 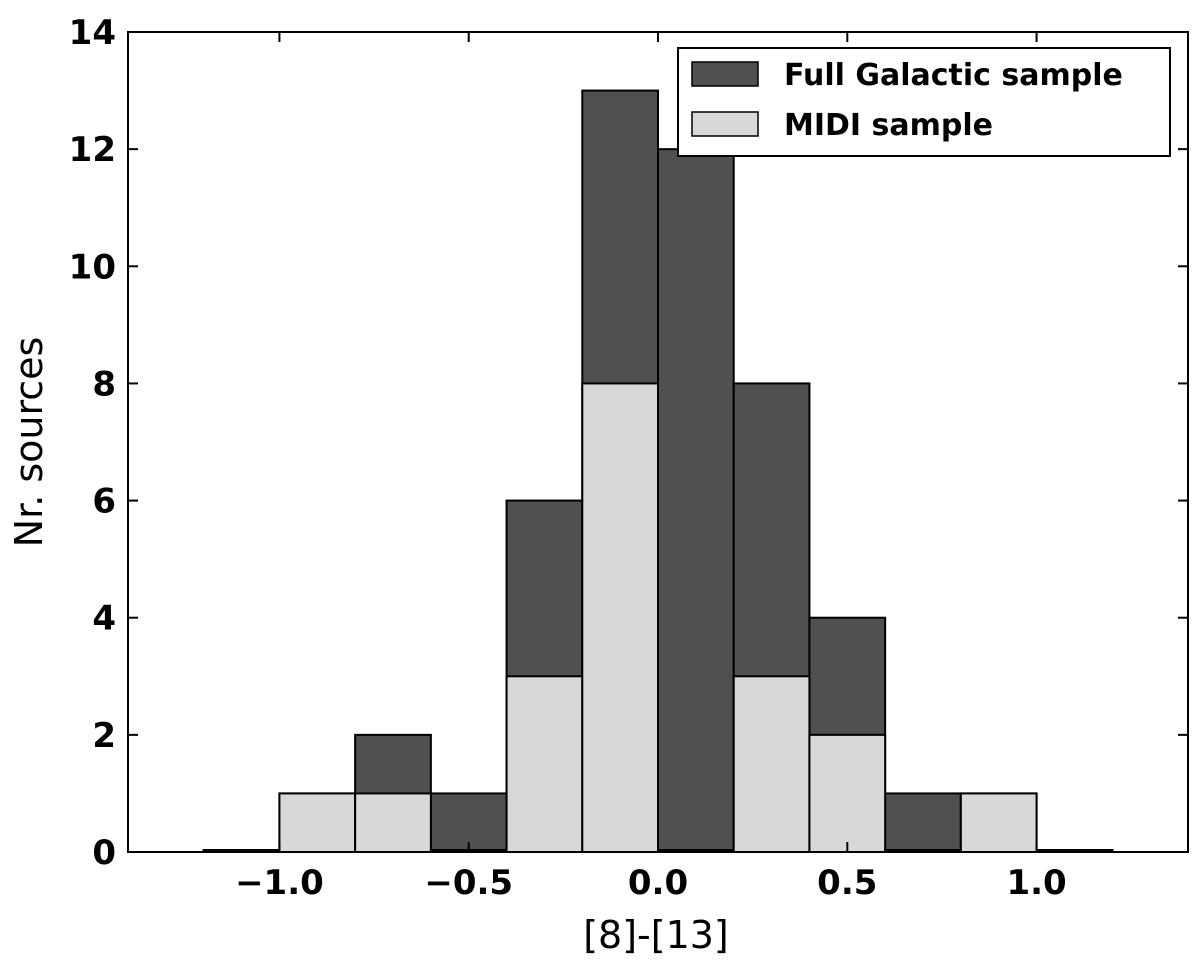 I want to click on legend: Full Galactic sample MIDI sample, so click(x=924, y=102).